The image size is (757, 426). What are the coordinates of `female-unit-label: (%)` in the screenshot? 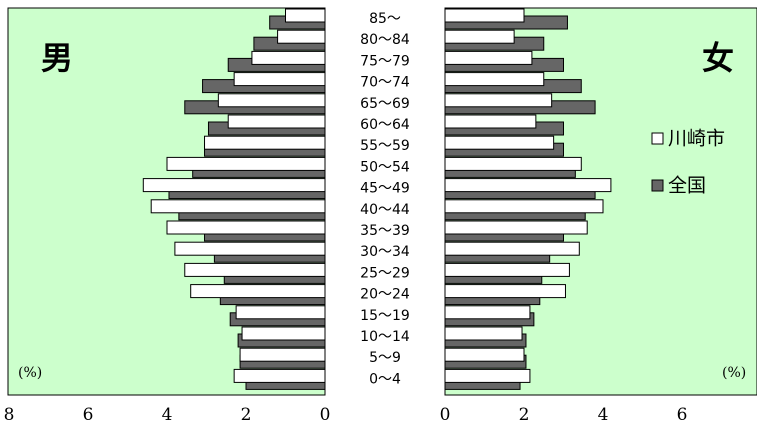 It's located at (734, 373).